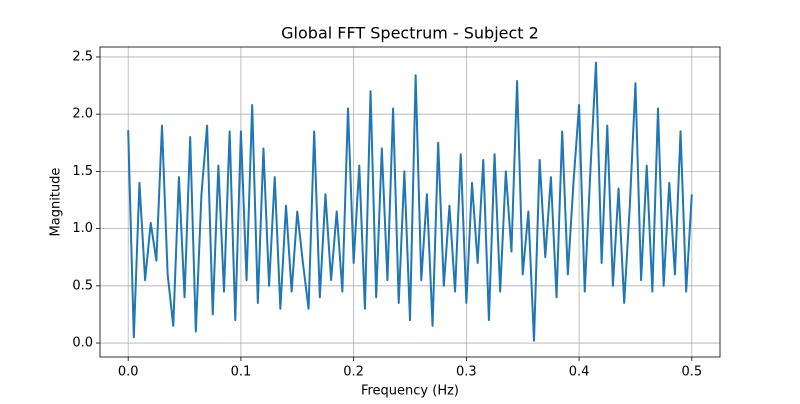 This screenshot has height=404, width=800. I want to click on y-tick-label: 0.0, so click(82, 343).